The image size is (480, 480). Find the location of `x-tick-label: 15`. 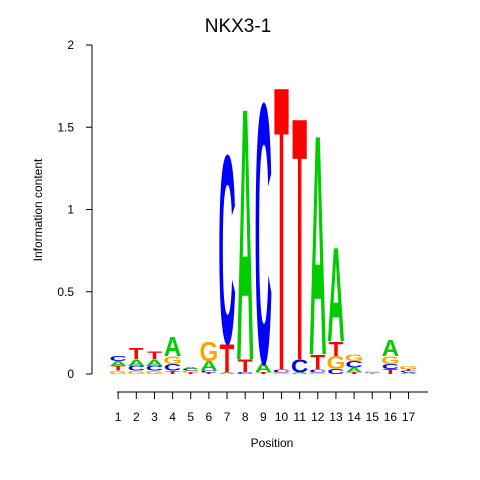

x-tick-label: 15 is located at coordinates (373, 417).